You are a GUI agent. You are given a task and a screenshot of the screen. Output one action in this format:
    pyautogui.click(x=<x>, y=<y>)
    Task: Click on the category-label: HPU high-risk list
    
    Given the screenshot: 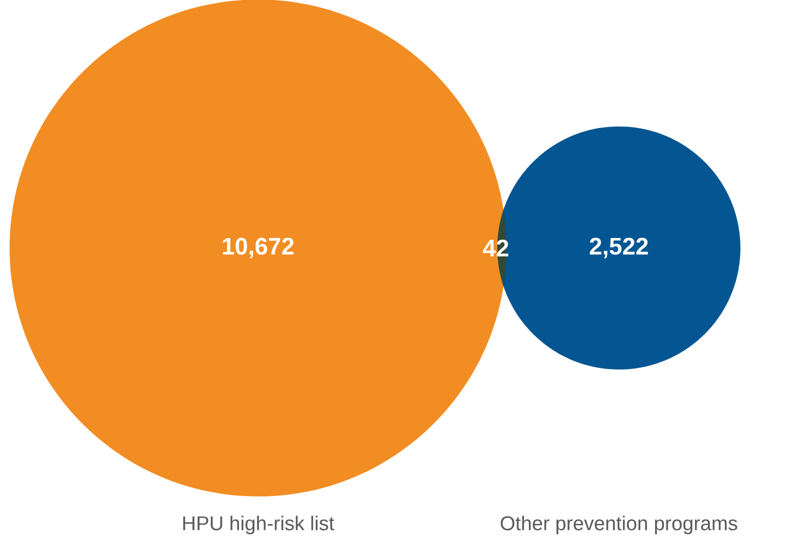 What is the action you would take?
    pyautogui.click(x=258, y=525)
    